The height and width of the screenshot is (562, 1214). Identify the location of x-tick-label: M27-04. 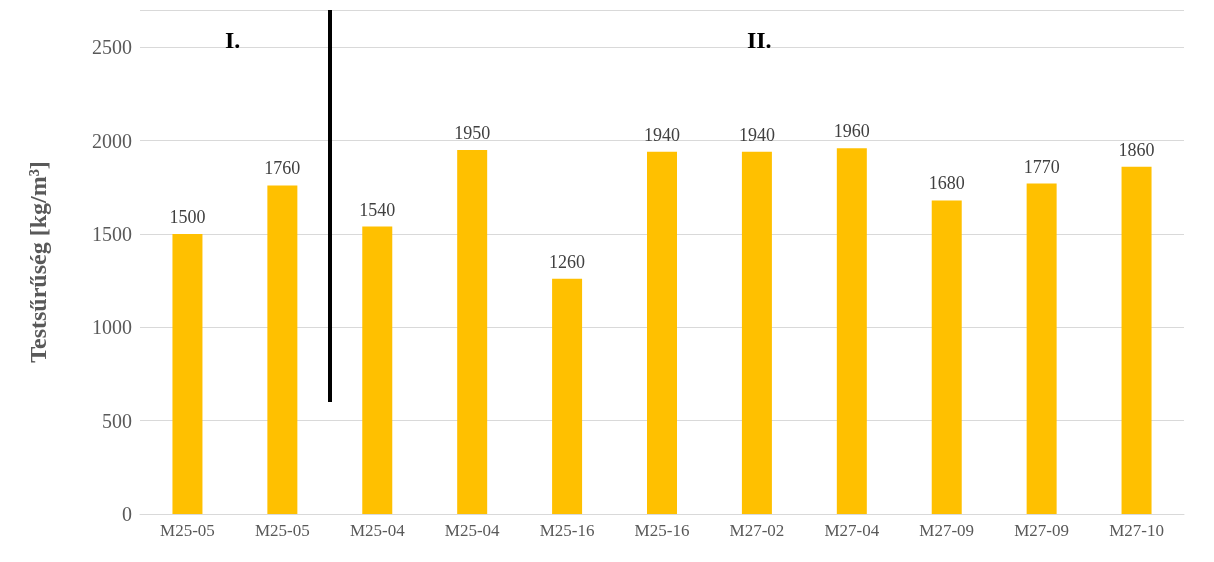
(852, 530).